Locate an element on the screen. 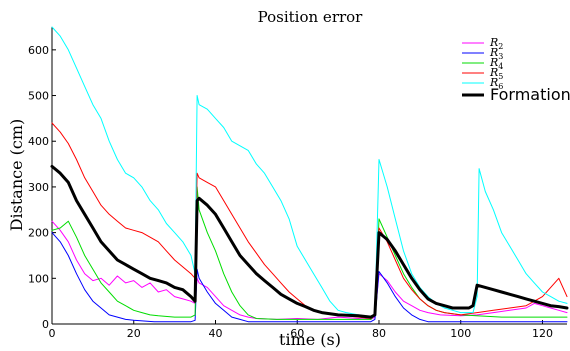 The height and width of the screenshot is (351, 570). legend-label-subscript: 3 is located at coordinates (500, 56).